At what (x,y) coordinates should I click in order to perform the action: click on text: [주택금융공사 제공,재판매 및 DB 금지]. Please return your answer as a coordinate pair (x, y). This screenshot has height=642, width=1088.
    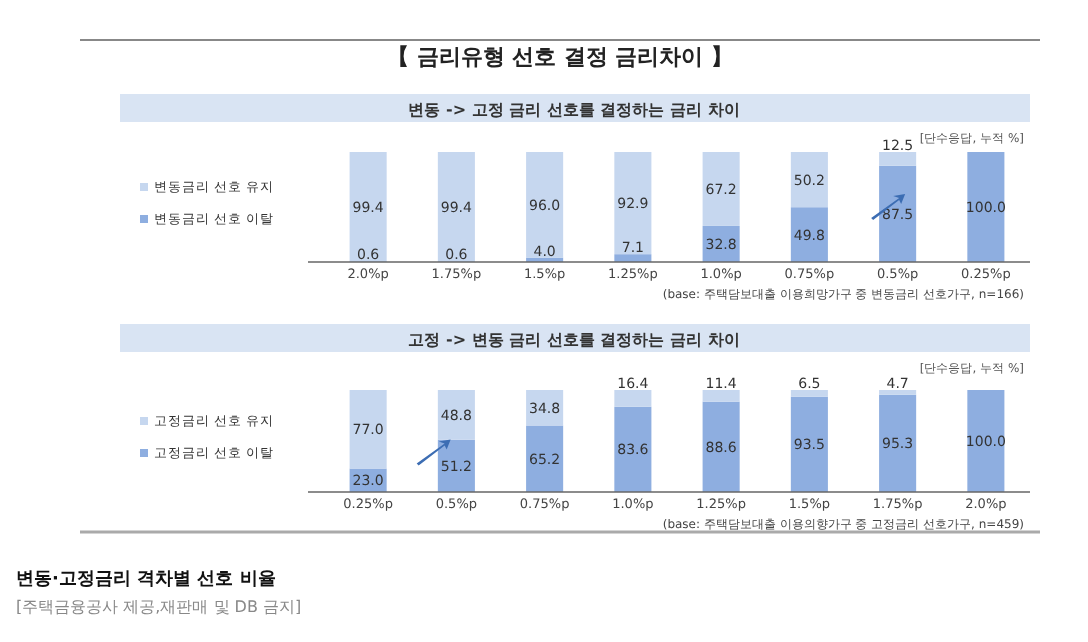
    Looking at the image, I should click on (159, 607).